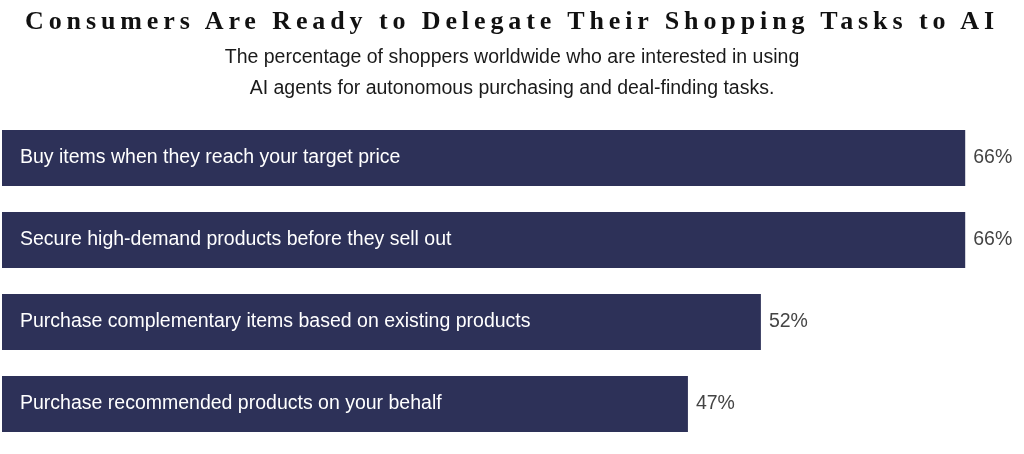 This screenshot has height=454, width=1024. Describe the element at coordinates (231, 402) in the screenshot. I see `y-tick-label: Purchase recommended products on your behalf` at that location.